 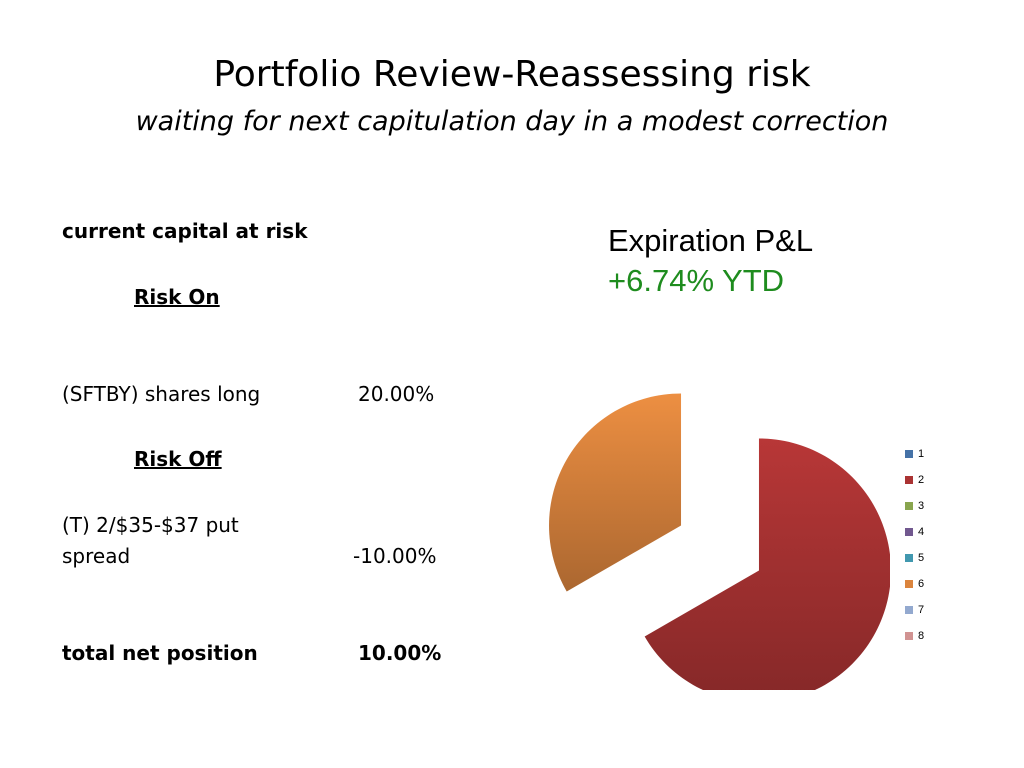 I want to click on chart-title: Expiration P&L, so click(x=711, y=240).